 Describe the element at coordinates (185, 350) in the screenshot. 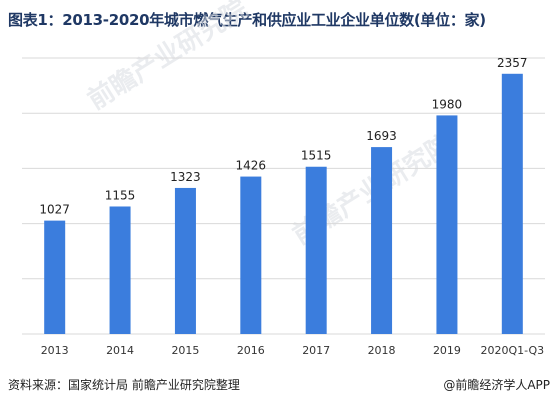

I see `x-tick-2015: 2015` at that location.